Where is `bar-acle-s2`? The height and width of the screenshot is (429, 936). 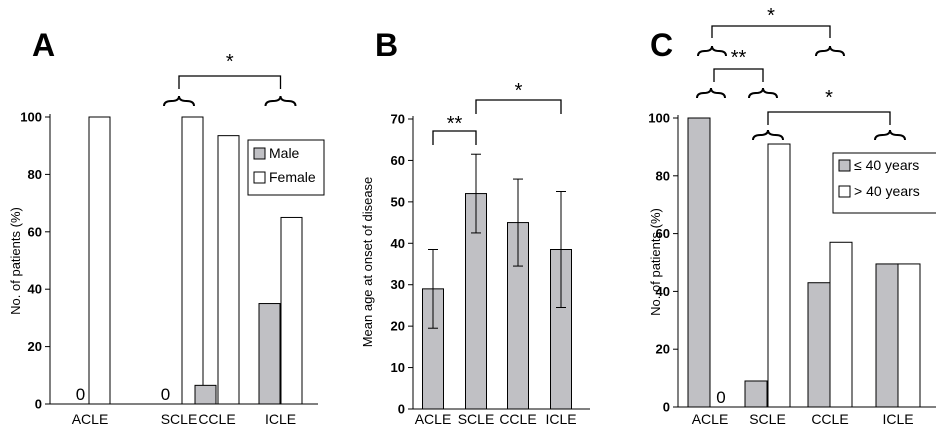
bar-acle-s2 is located at coordinates (99, 260).